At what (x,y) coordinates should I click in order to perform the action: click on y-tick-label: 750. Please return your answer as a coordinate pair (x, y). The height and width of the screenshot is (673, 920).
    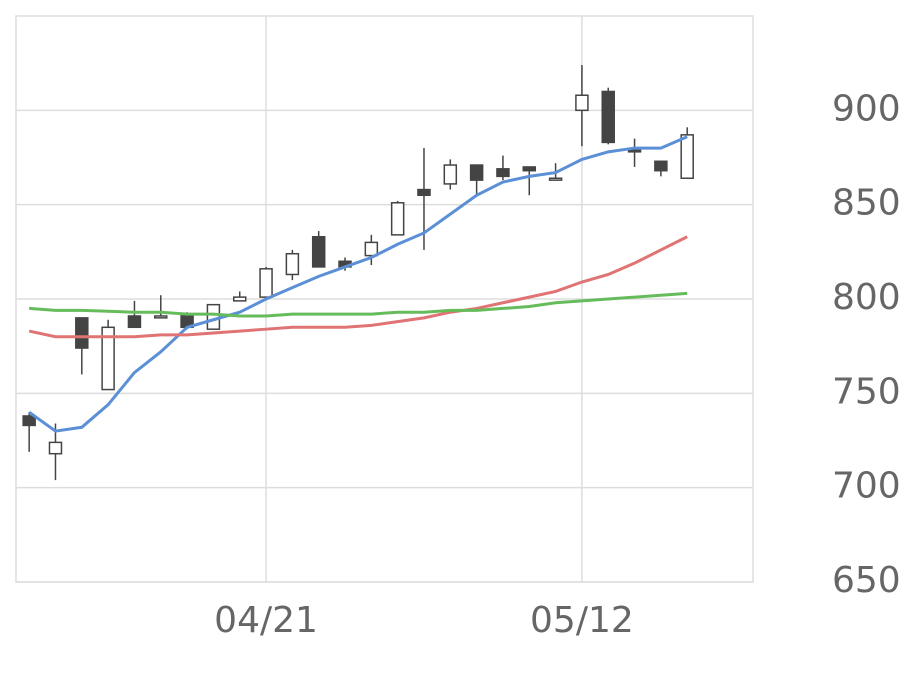
    Looking at the image, I should click on (866, 391).